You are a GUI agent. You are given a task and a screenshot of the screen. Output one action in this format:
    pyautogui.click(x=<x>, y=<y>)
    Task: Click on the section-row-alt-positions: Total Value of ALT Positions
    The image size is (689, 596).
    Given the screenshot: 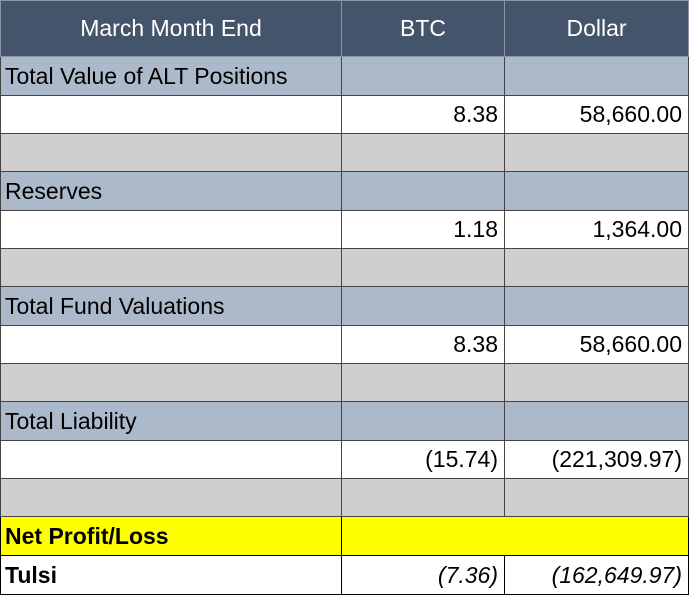 What is the action you would take?
    pyautogui.click(x=344, y=76)
    